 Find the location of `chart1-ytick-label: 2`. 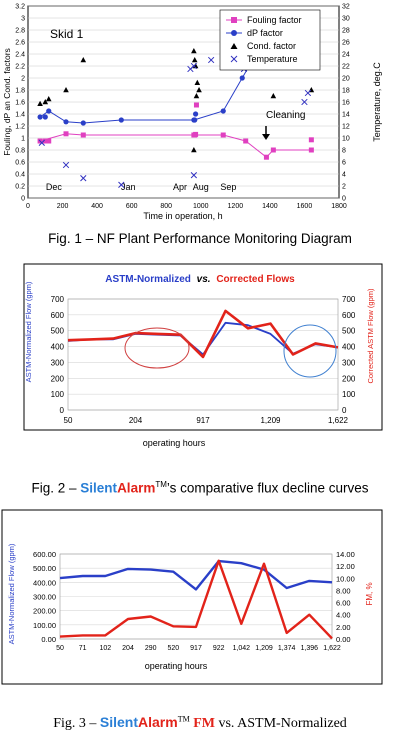

chart1-ytick-label: 2 is located at coordinates (23, 79).